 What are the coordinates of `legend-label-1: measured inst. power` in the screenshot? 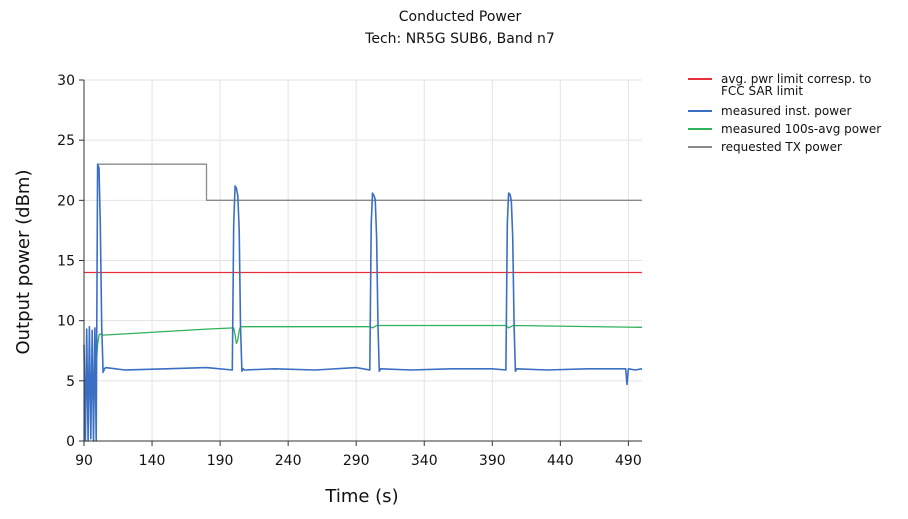 It's located at (786, 111).